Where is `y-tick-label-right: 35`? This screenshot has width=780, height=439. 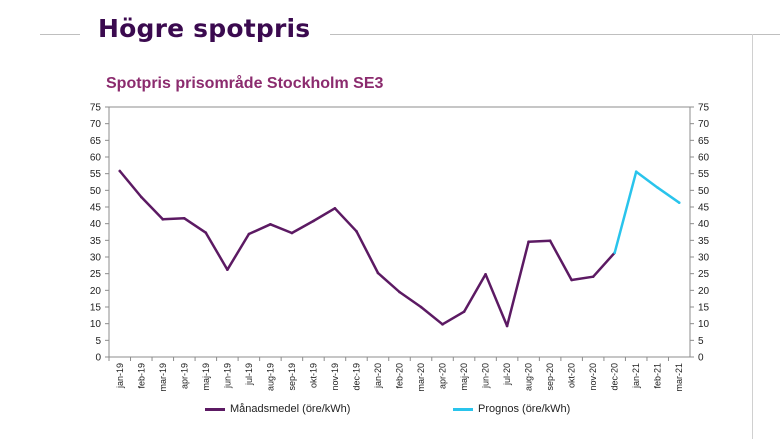
y-tick-label-right: 35 is located at coordinates (704, 241).